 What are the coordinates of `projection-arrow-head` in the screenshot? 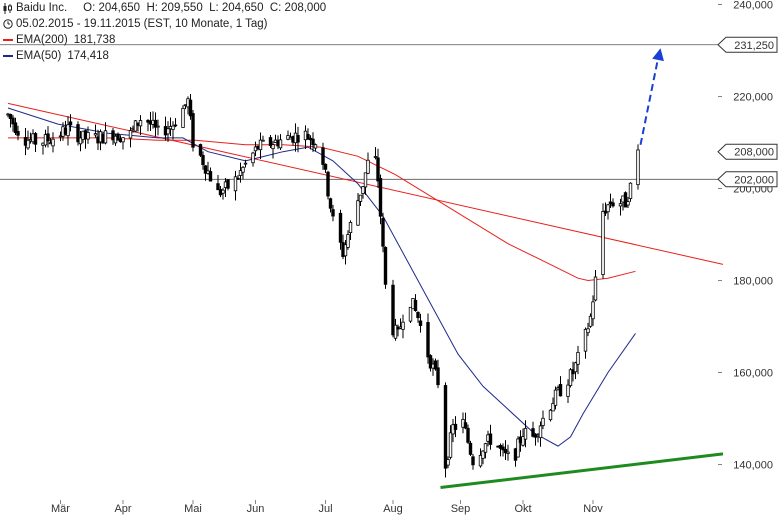 It's located at (658, 55).